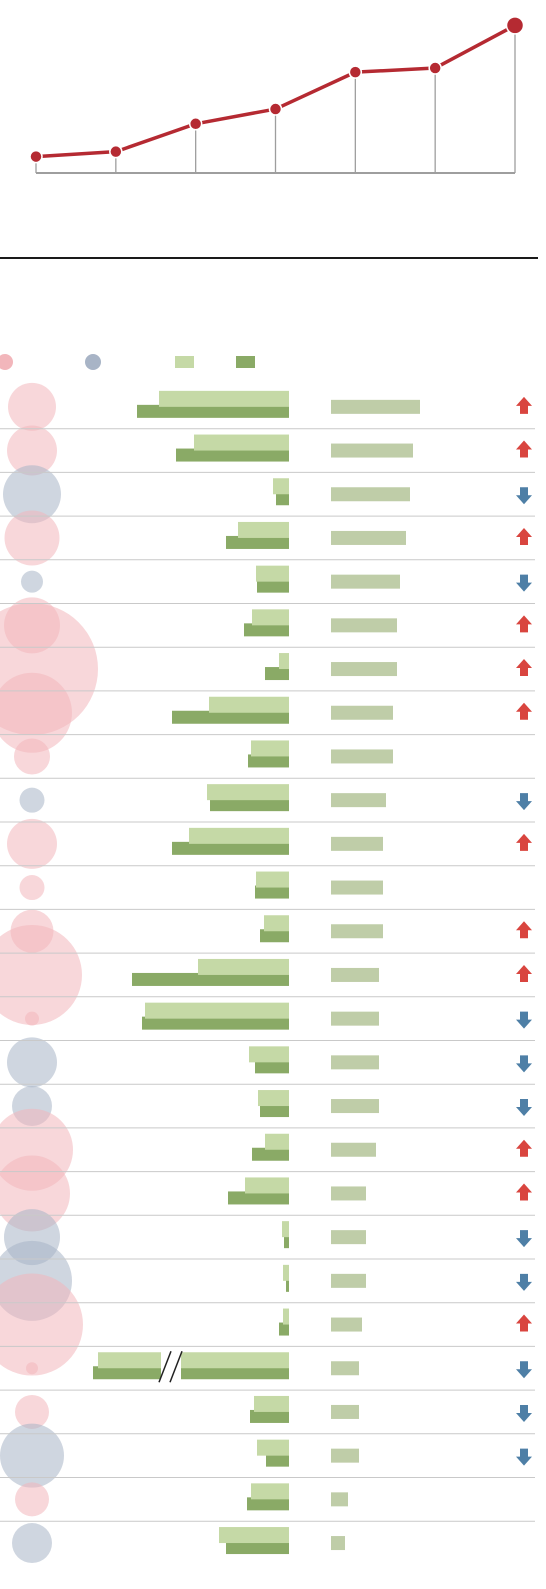 The height and width of the screenshot is (1589, 546). I want to click on legend-dark-bar, so click(245, 362).